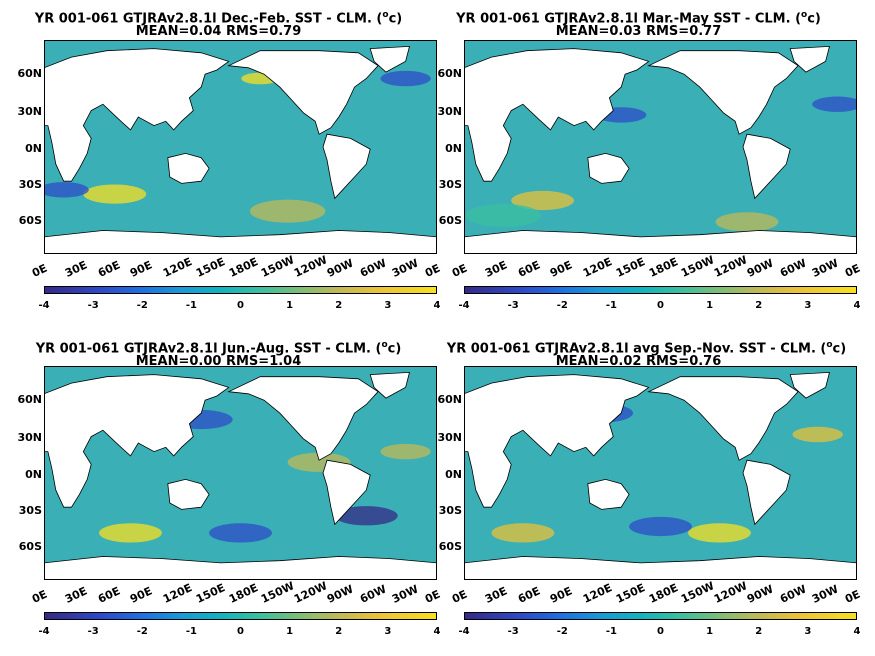  Describe the element at coordinates (29, 112) in the screenshot. I see `lat-tick-label: 30N` at that location.